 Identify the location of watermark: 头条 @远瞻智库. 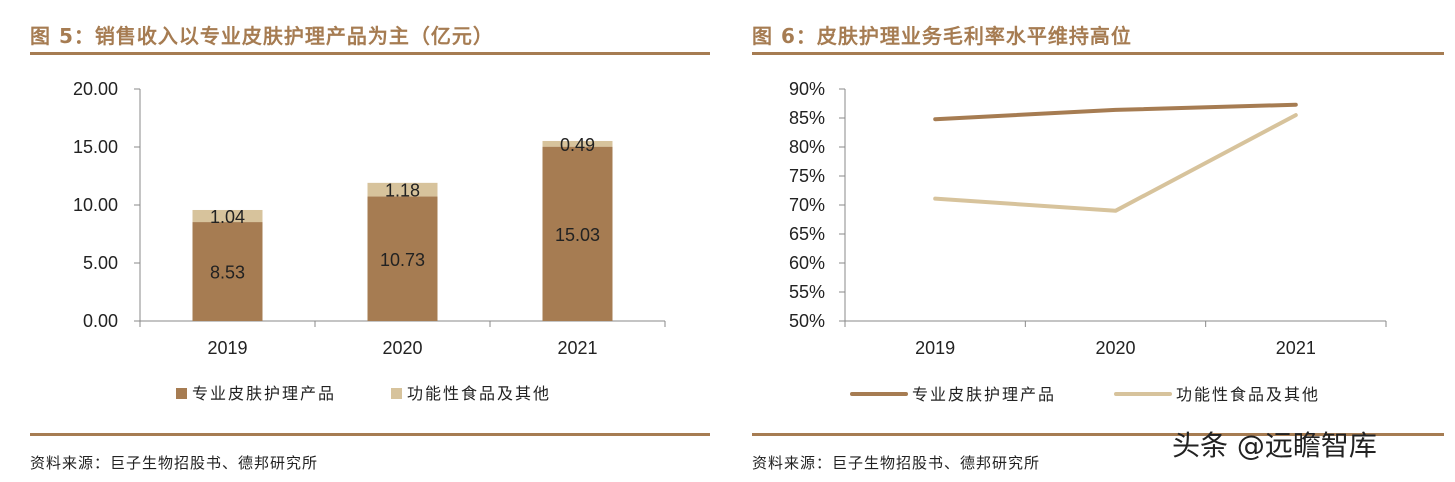
(1274, 445).